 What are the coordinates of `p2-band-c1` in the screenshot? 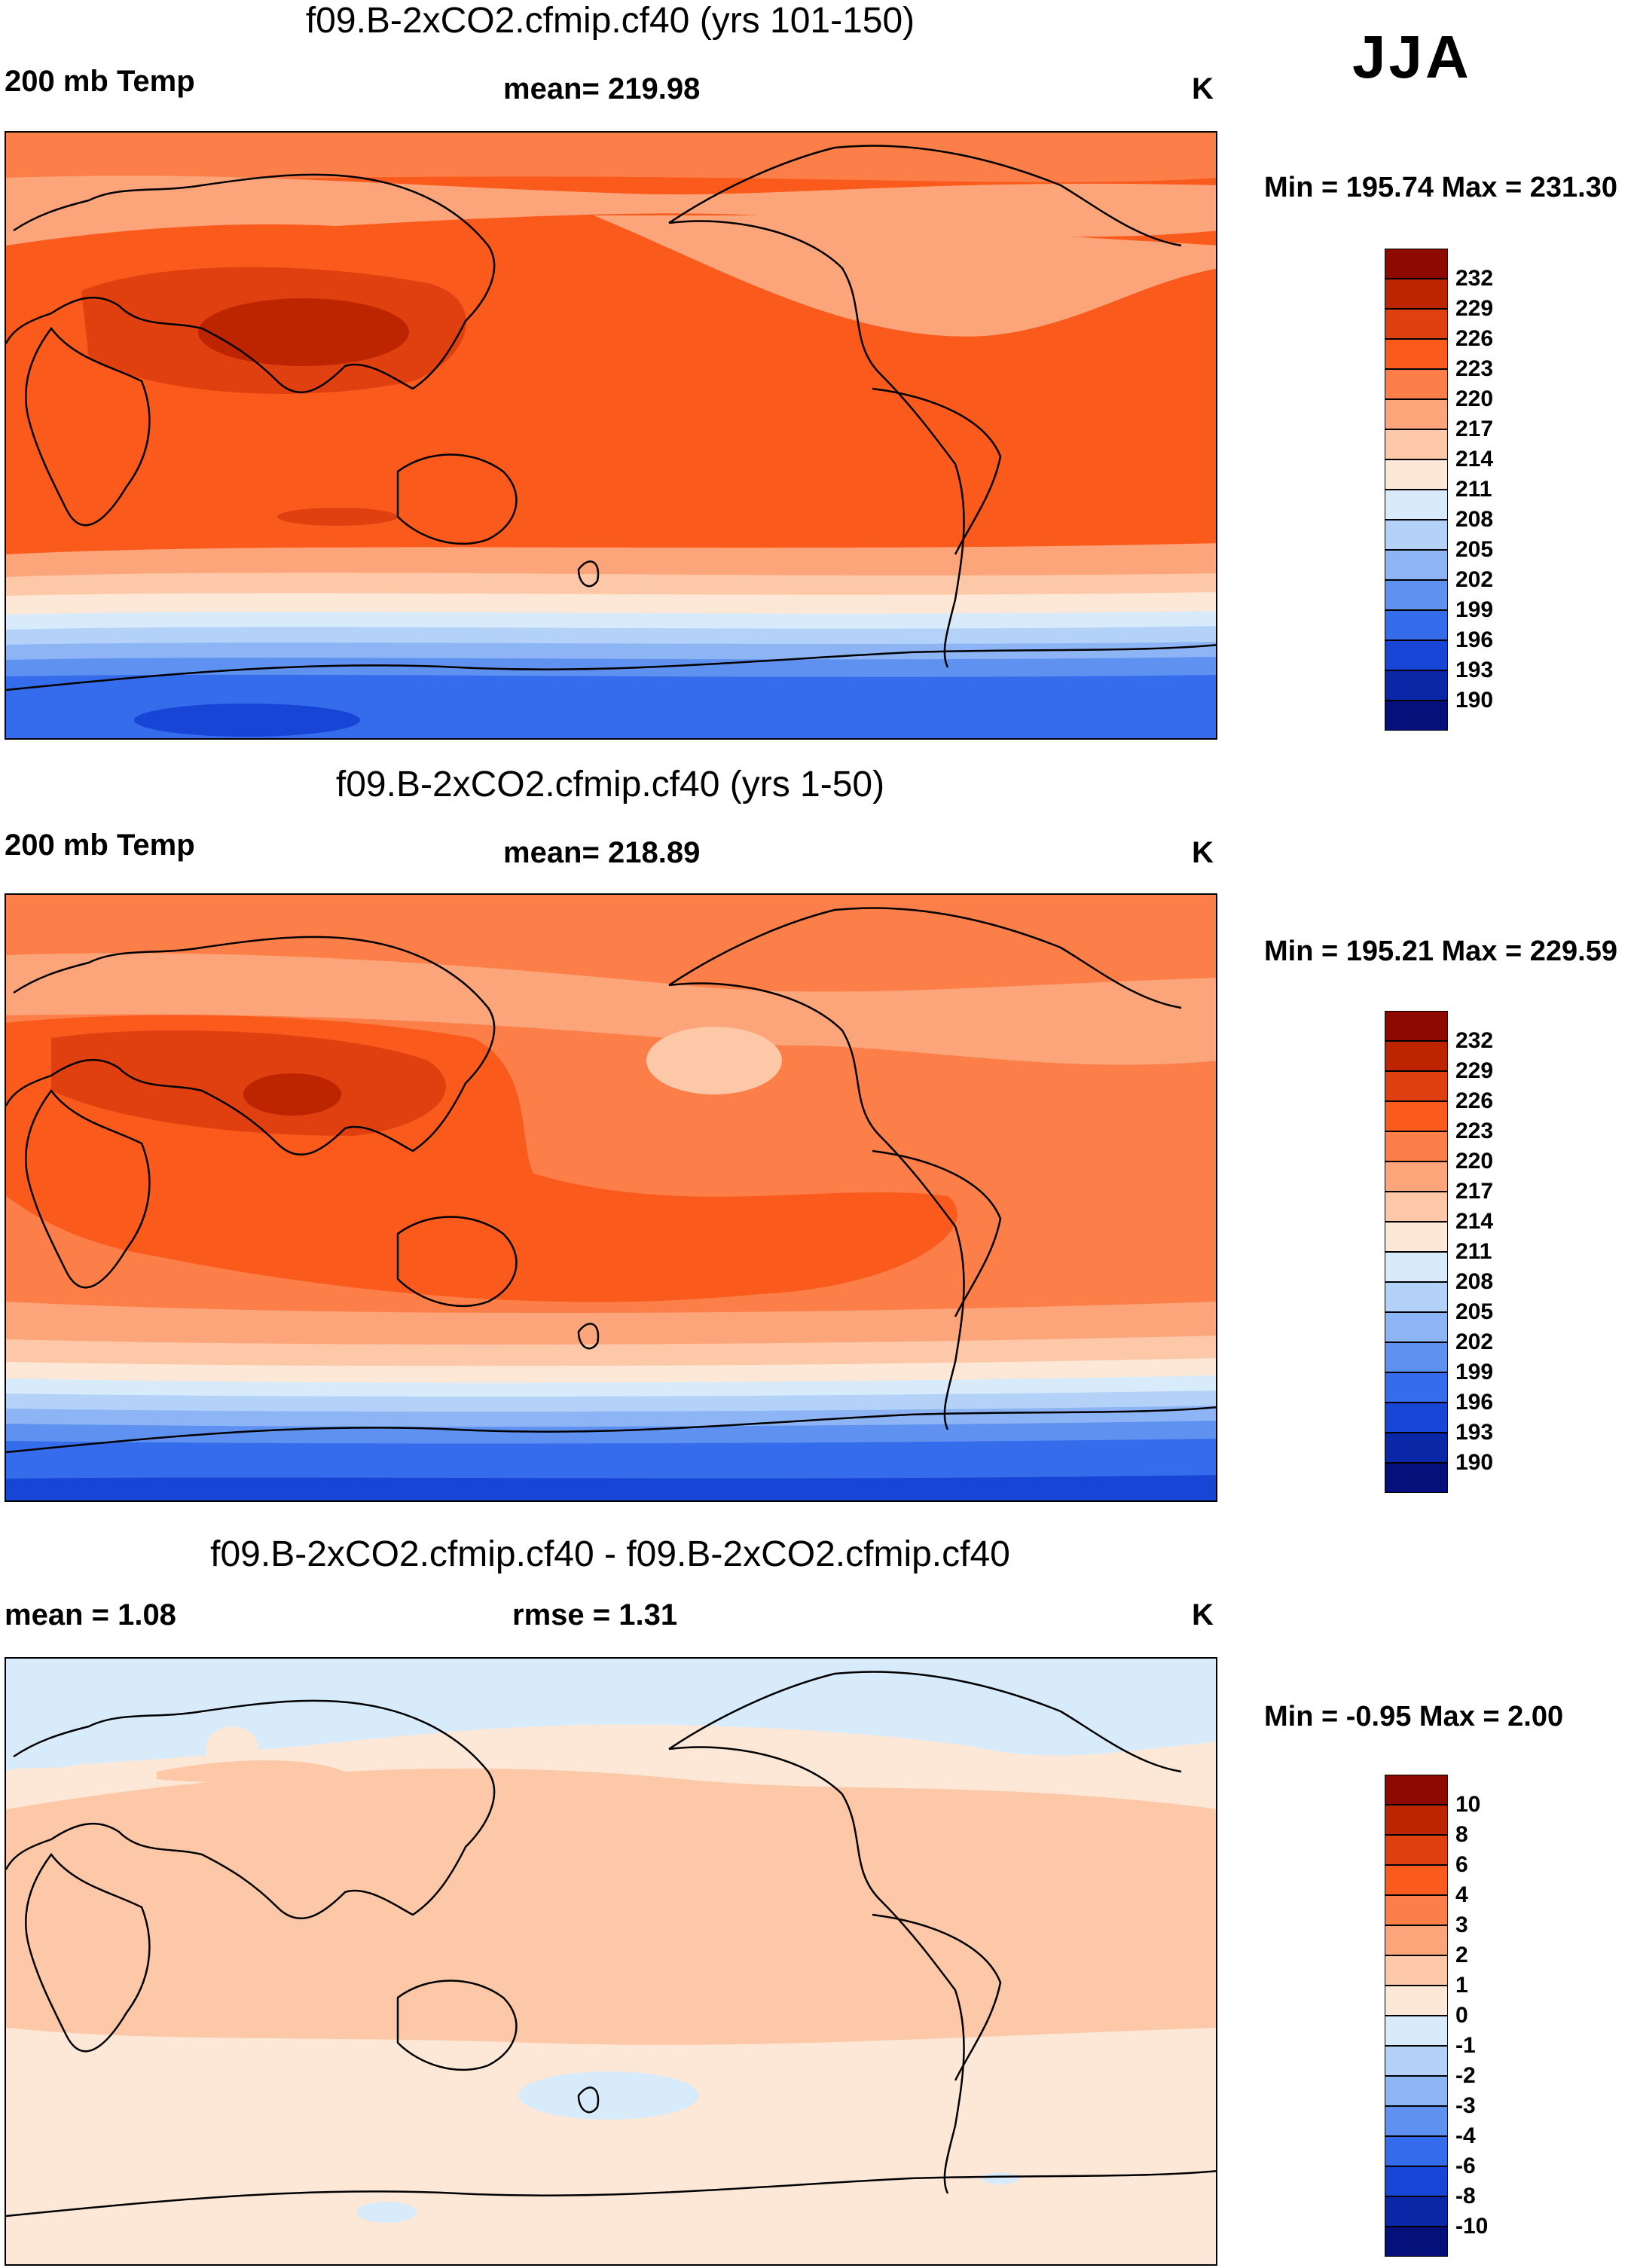 It's located at (611, 1387).